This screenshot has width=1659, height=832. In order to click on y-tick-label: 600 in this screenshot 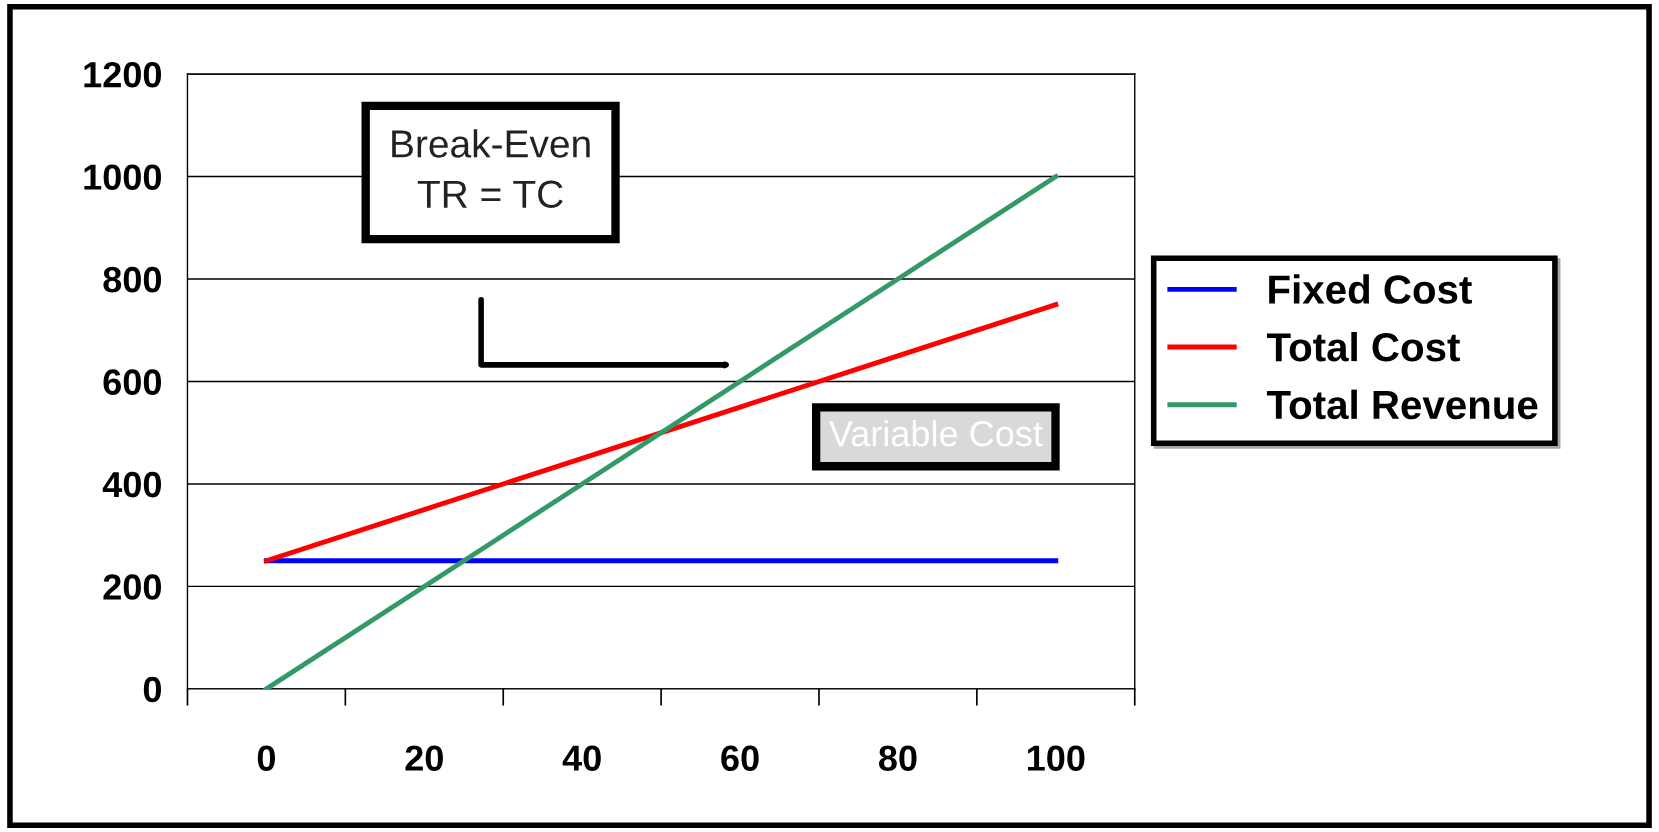, I will do `click(132, 382)`.